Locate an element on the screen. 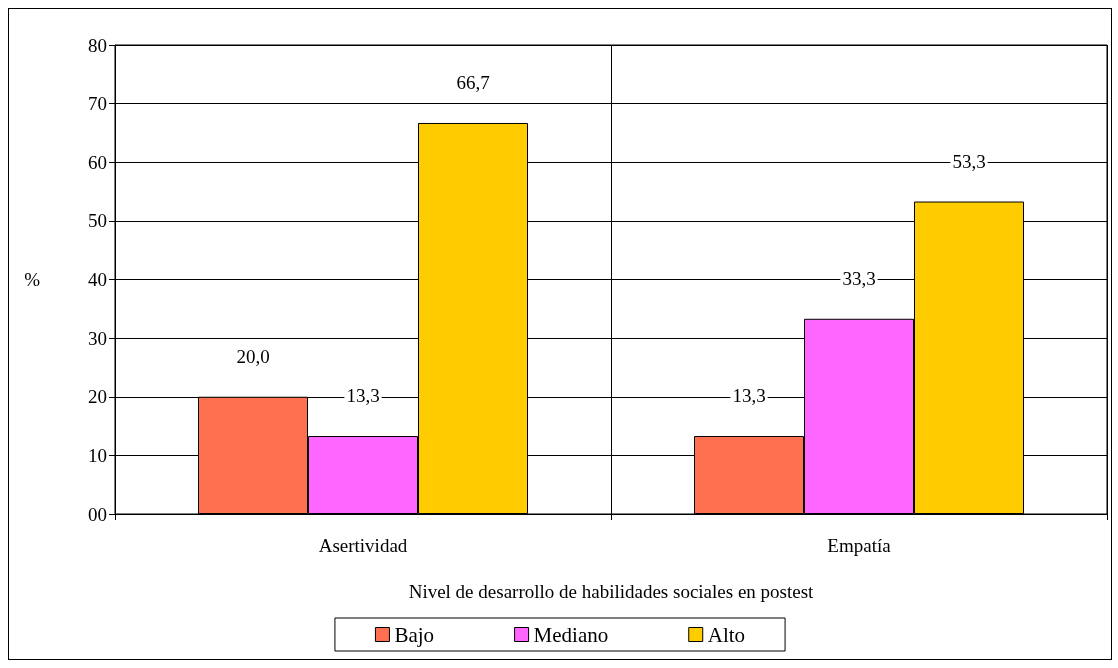  y-tick-label: 70 is located at coordinates (97, 104).